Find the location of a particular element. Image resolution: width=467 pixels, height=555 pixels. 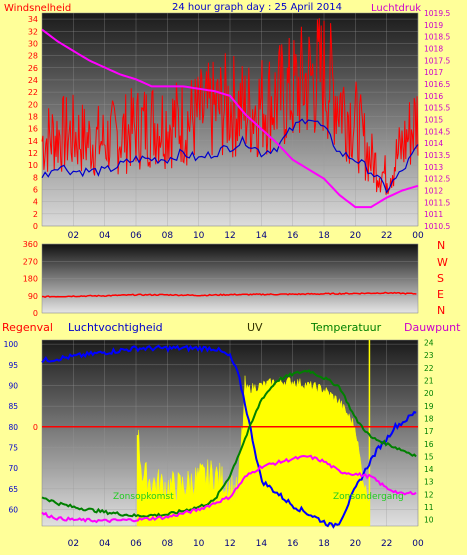

bottom-left-tick-label: 75 is located at coordinates (13, 447).